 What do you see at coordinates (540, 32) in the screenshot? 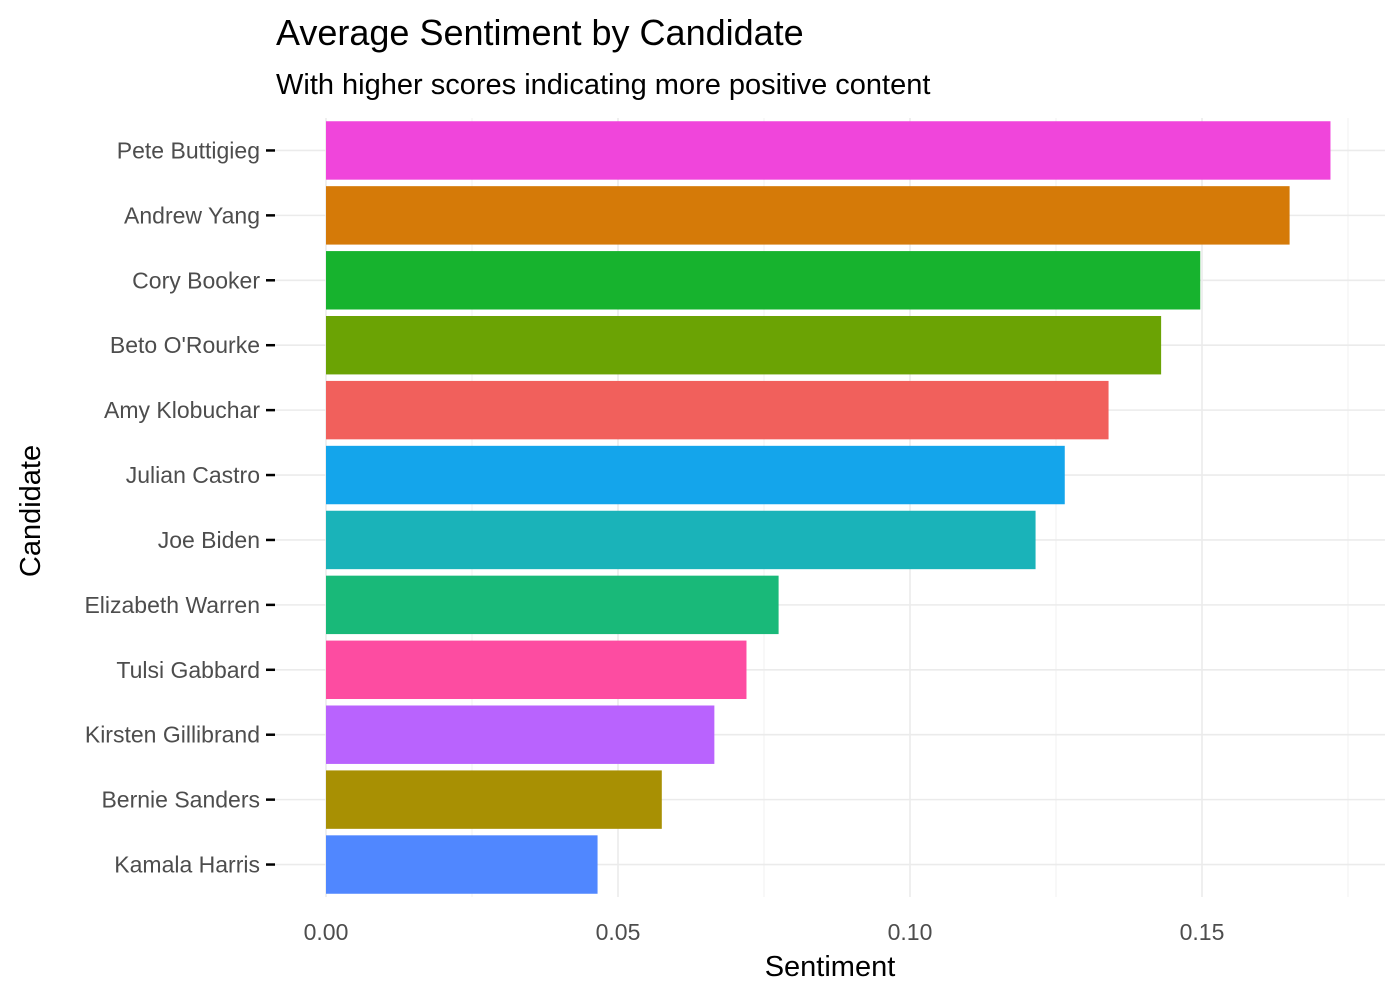
I see `chart-title: Average Sentiment by Candidate` at bounding box center [540, 32].